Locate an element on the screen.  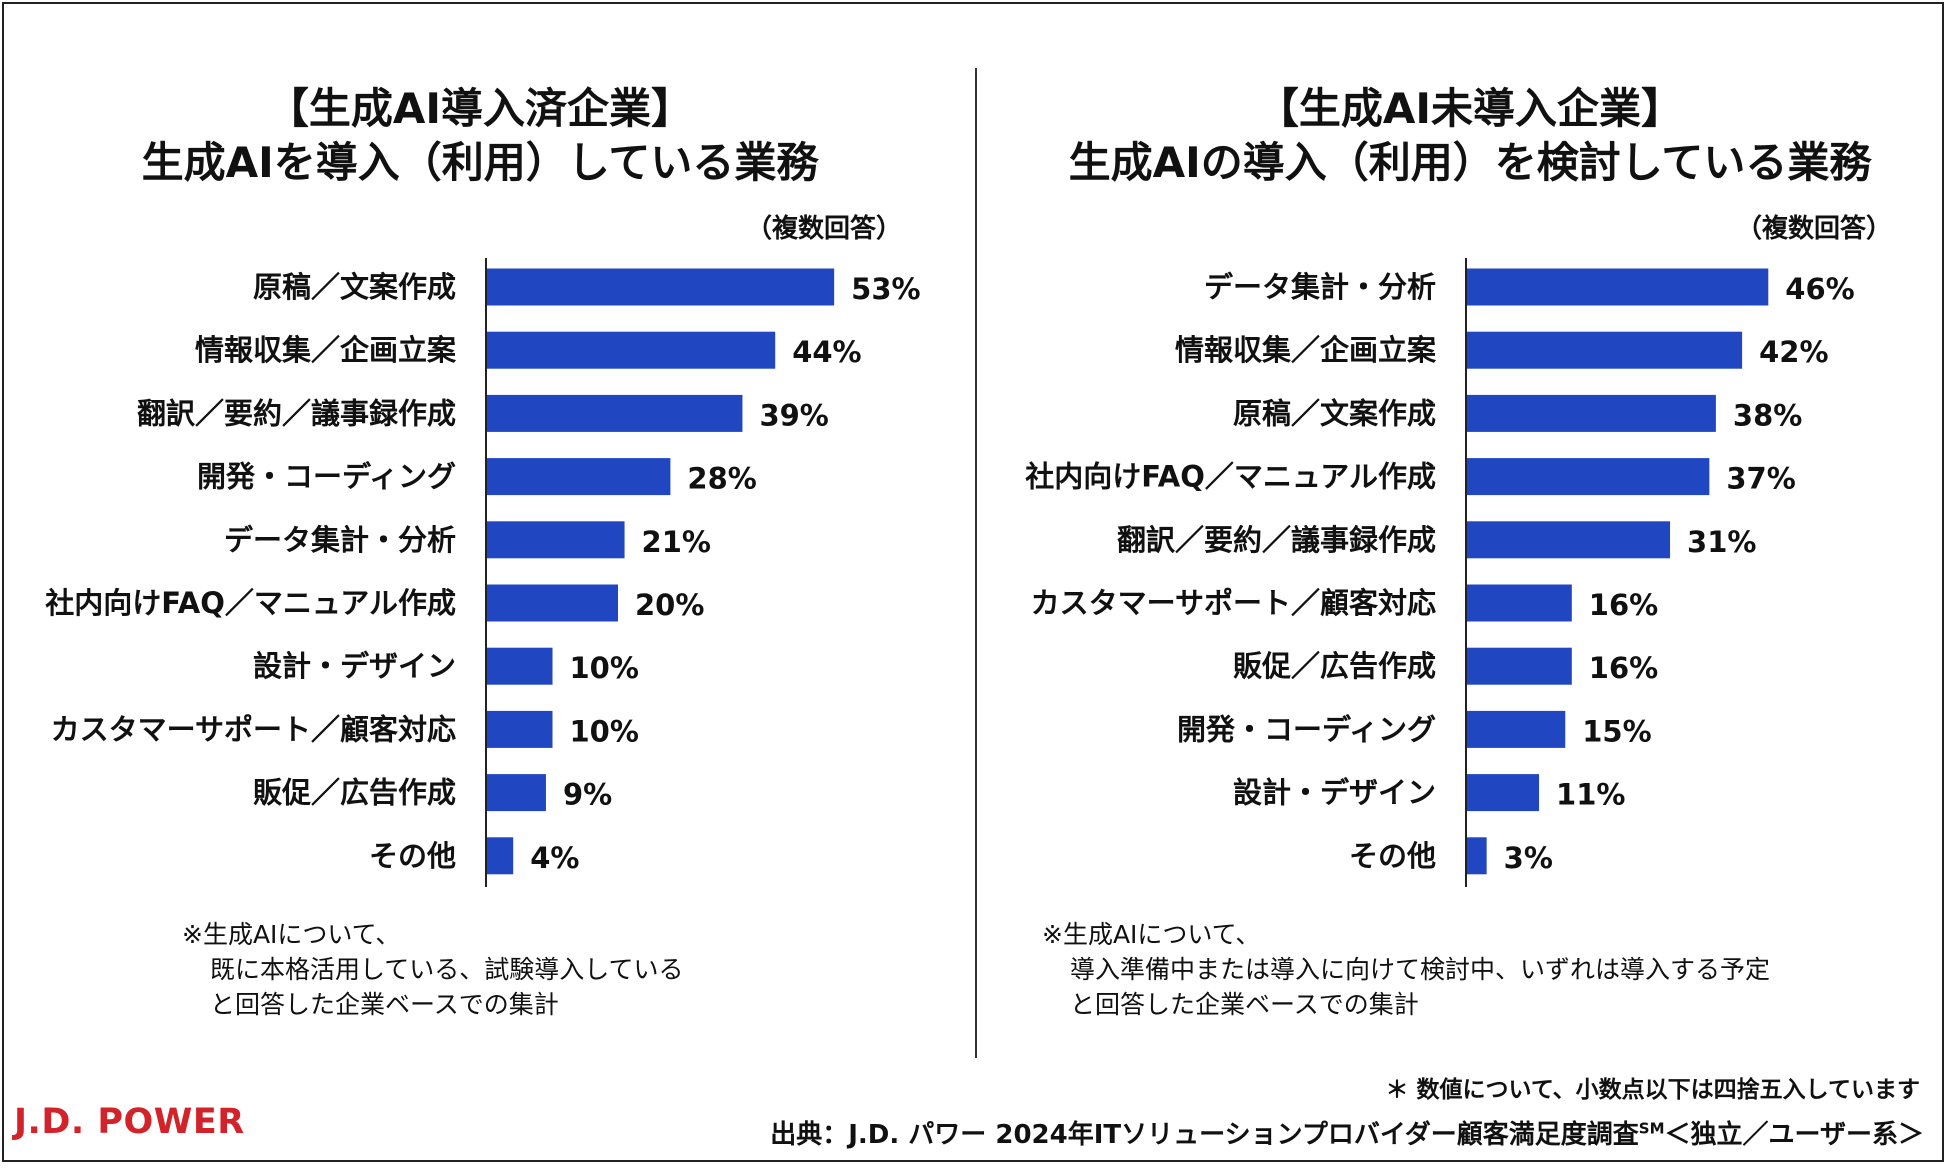
right-value-label: 31% is located at coordinates (1721, 542).